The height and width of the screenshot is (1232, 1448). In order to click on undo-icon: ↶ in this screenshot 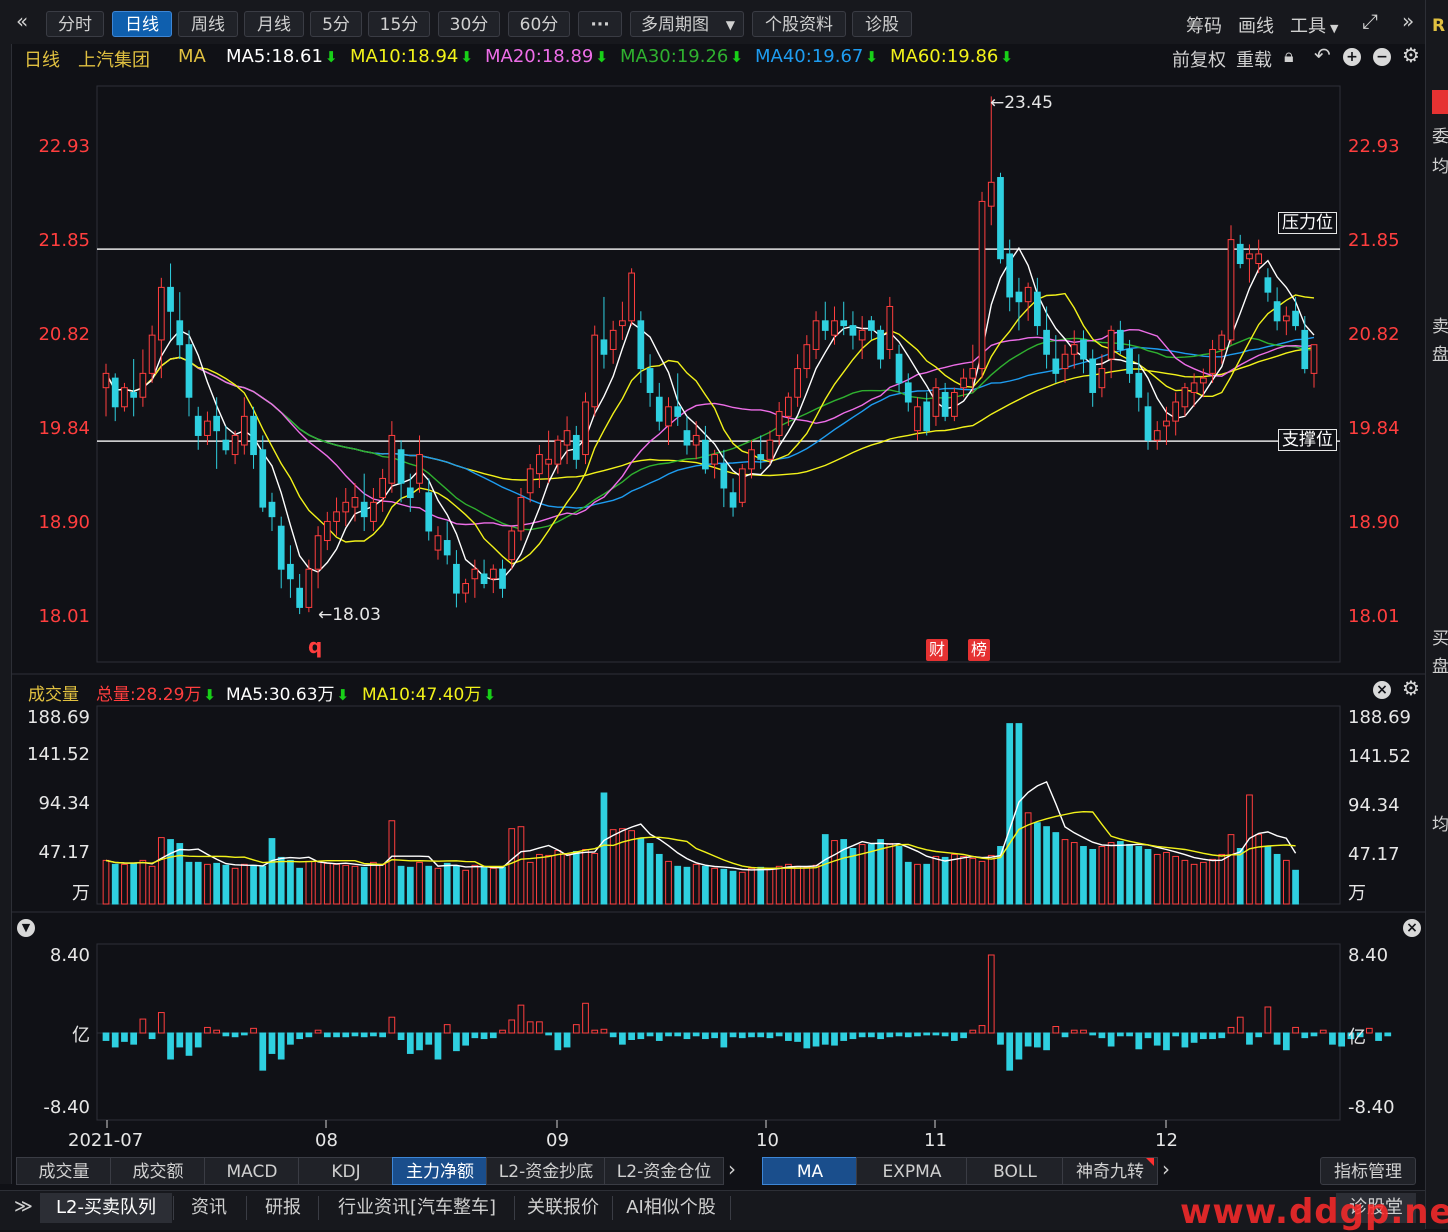, I will do `click(1322, 55)`.